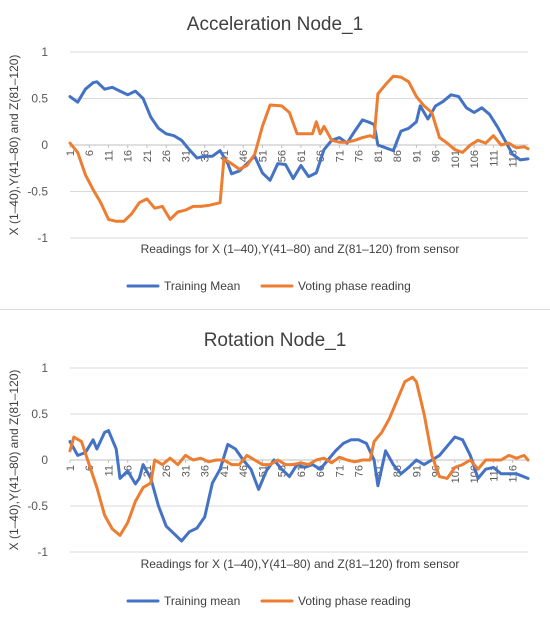  I want to click on legend-label-0: Training Mean, so click(202, 286).